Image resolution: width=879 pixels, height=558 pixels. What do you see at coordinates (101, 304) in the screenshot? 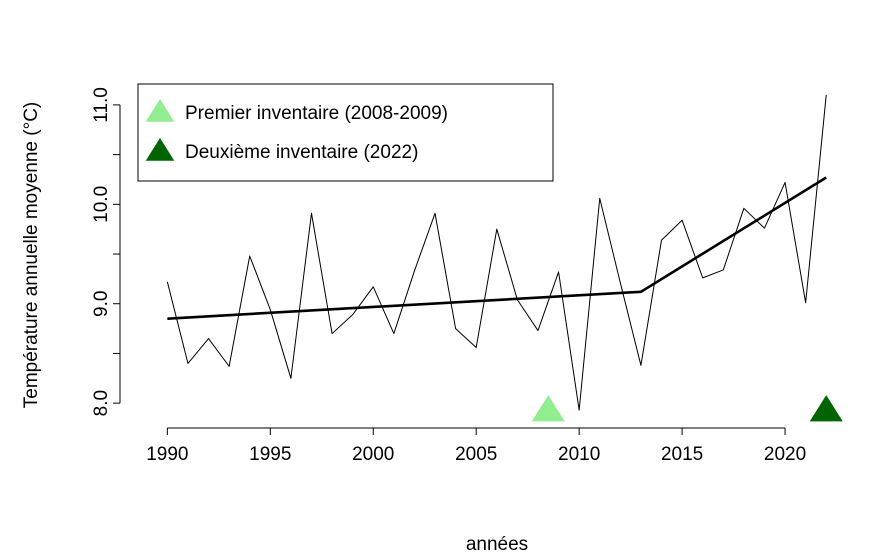
I see `y-tick-label: 9.0` at bounding box center [101, 304].